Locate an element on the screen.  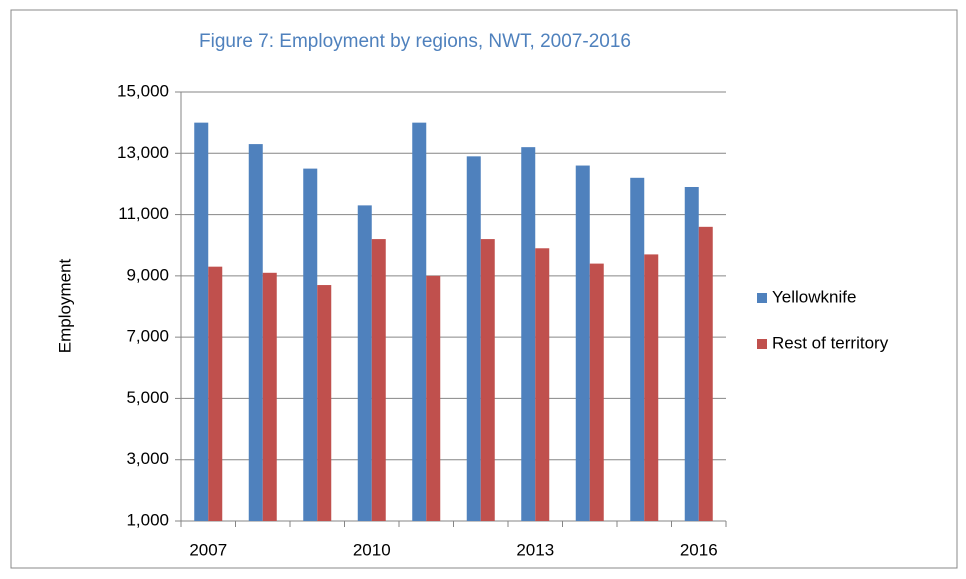
y-tick-label: 5,000 is located at coordinates (147, 397).